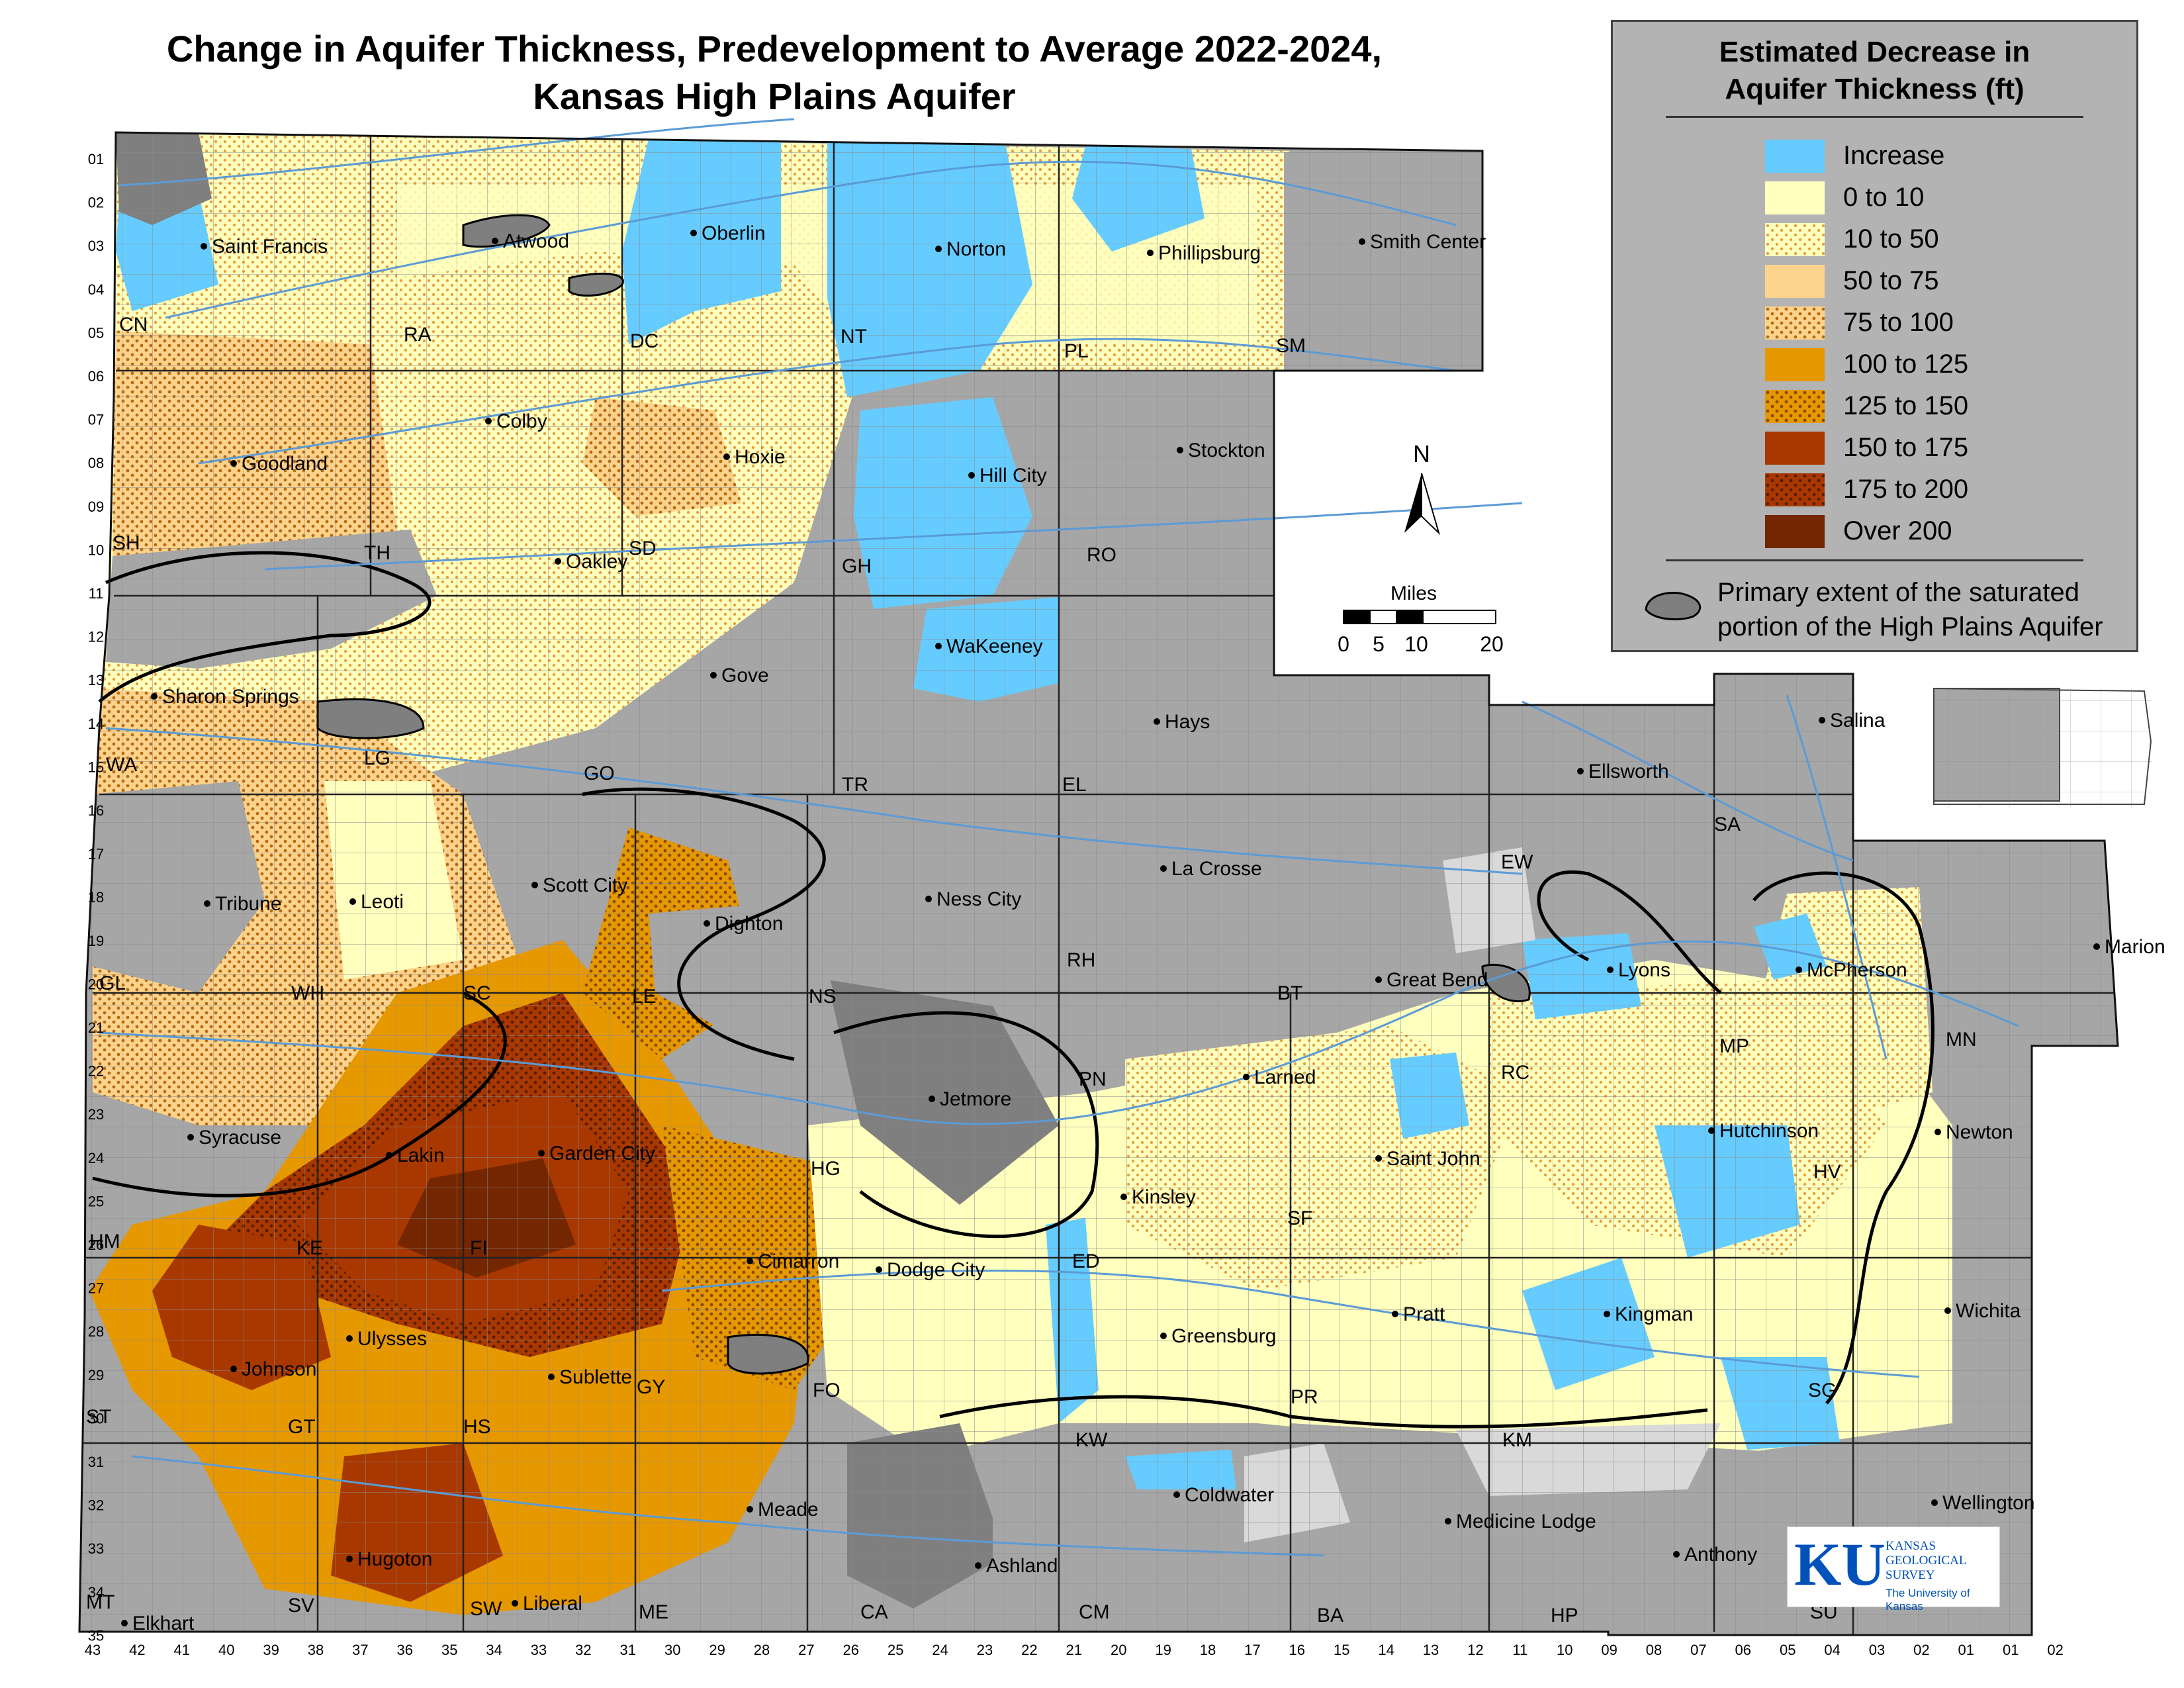 The image size is (2184, 1688). Describe the element at coordinates (1928, 1600) in the screenshot. I see `ku-logo-university: The University of Kansas` at that location.